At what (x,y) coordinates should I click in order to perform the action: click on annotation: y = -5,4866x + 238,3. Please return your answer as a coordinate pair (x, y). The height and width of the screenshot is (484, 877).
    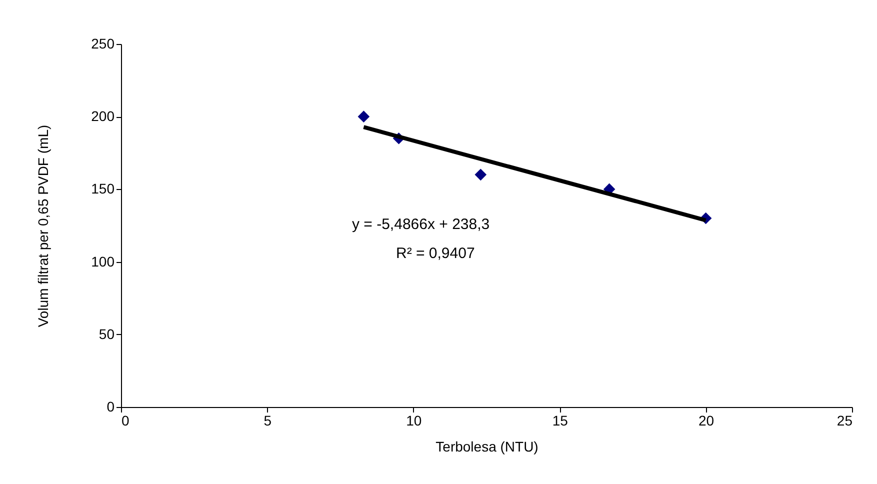
    Looking at the image, I should click on (421, 224).